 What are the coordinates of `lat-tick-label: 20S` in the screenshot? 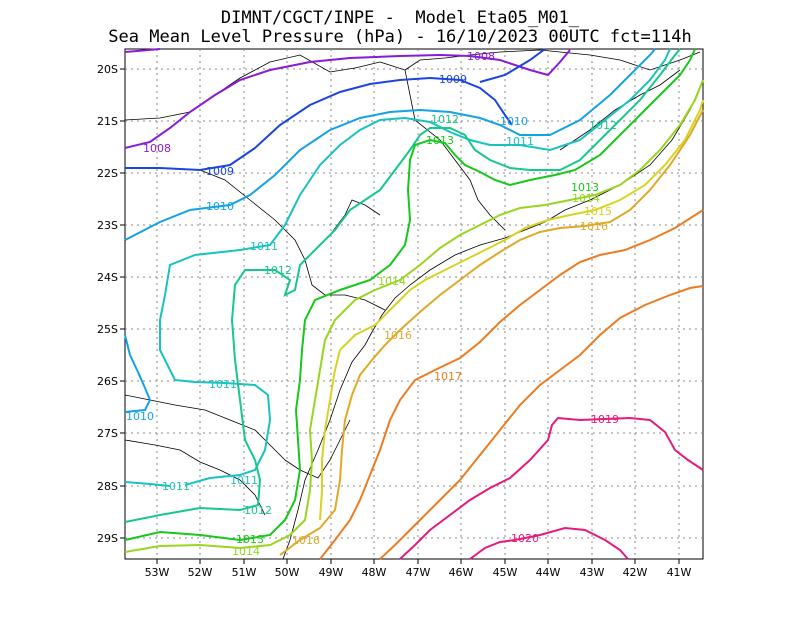 It's located at (107, 69).